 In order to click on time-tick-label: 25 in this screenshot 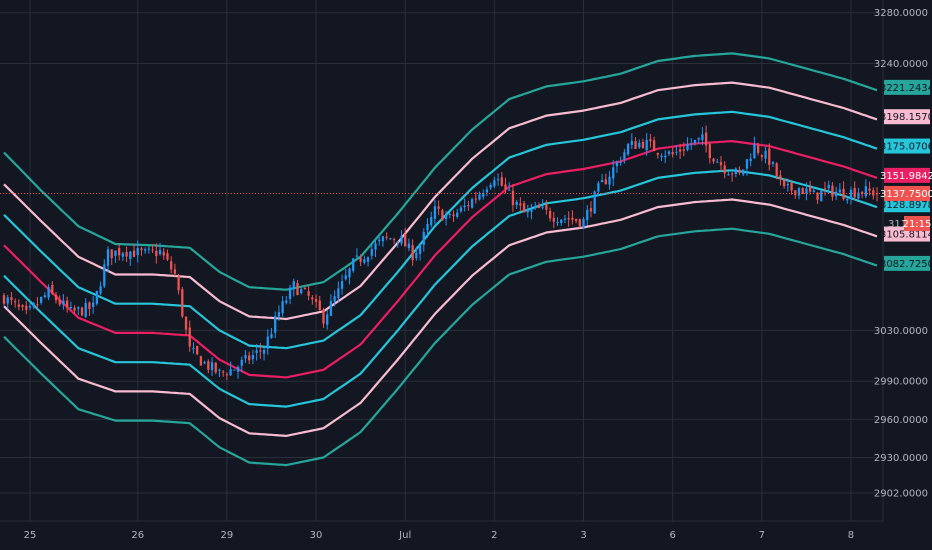, I will do `click(30, 535)`.